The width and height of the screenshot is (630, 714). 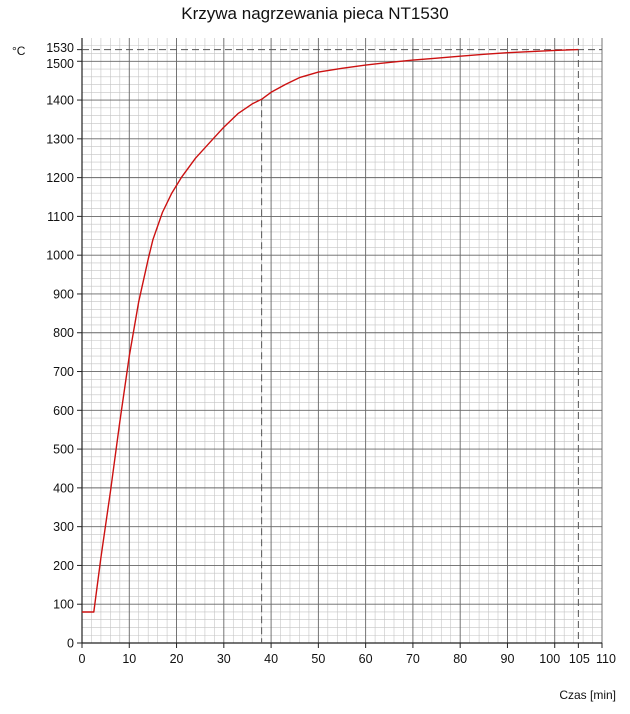 What do you see at coordinates (63, 450) in the screenshot?
I see `y-tick-label: 500` at bounding box center [63, 450].